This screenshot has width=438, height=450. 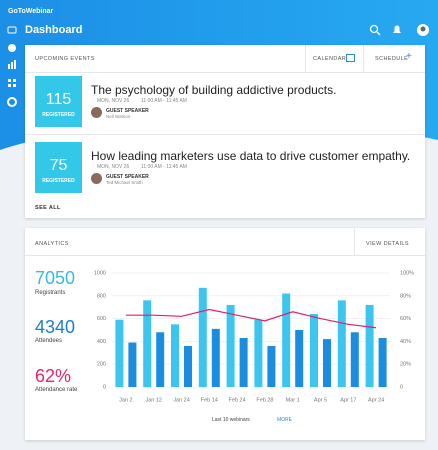 I want to click on event-count: 75, so click(x=58, y=165).